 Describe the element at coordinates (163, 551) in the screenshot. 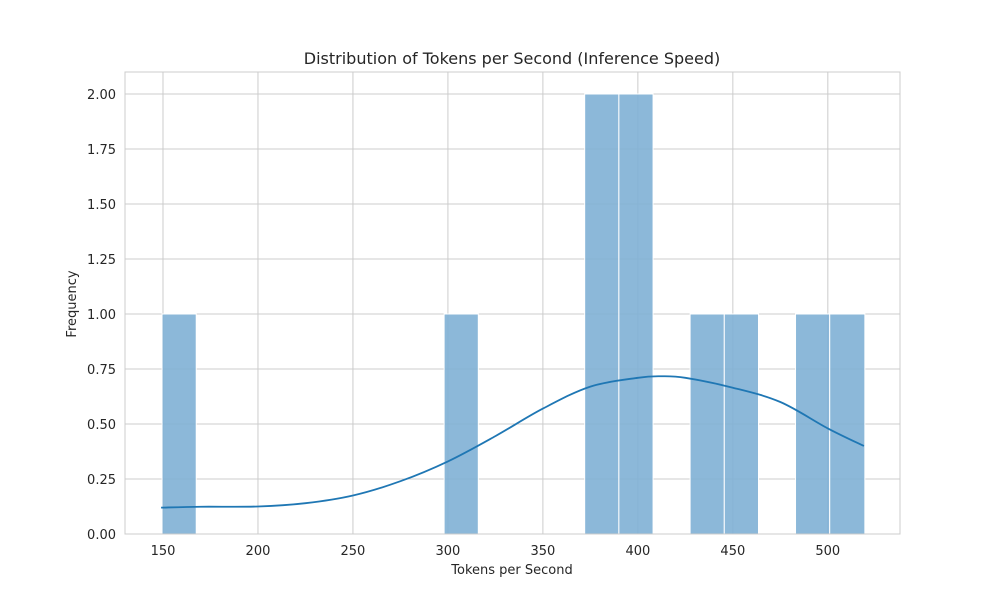

I see `x-tick-label: 150` at that location.